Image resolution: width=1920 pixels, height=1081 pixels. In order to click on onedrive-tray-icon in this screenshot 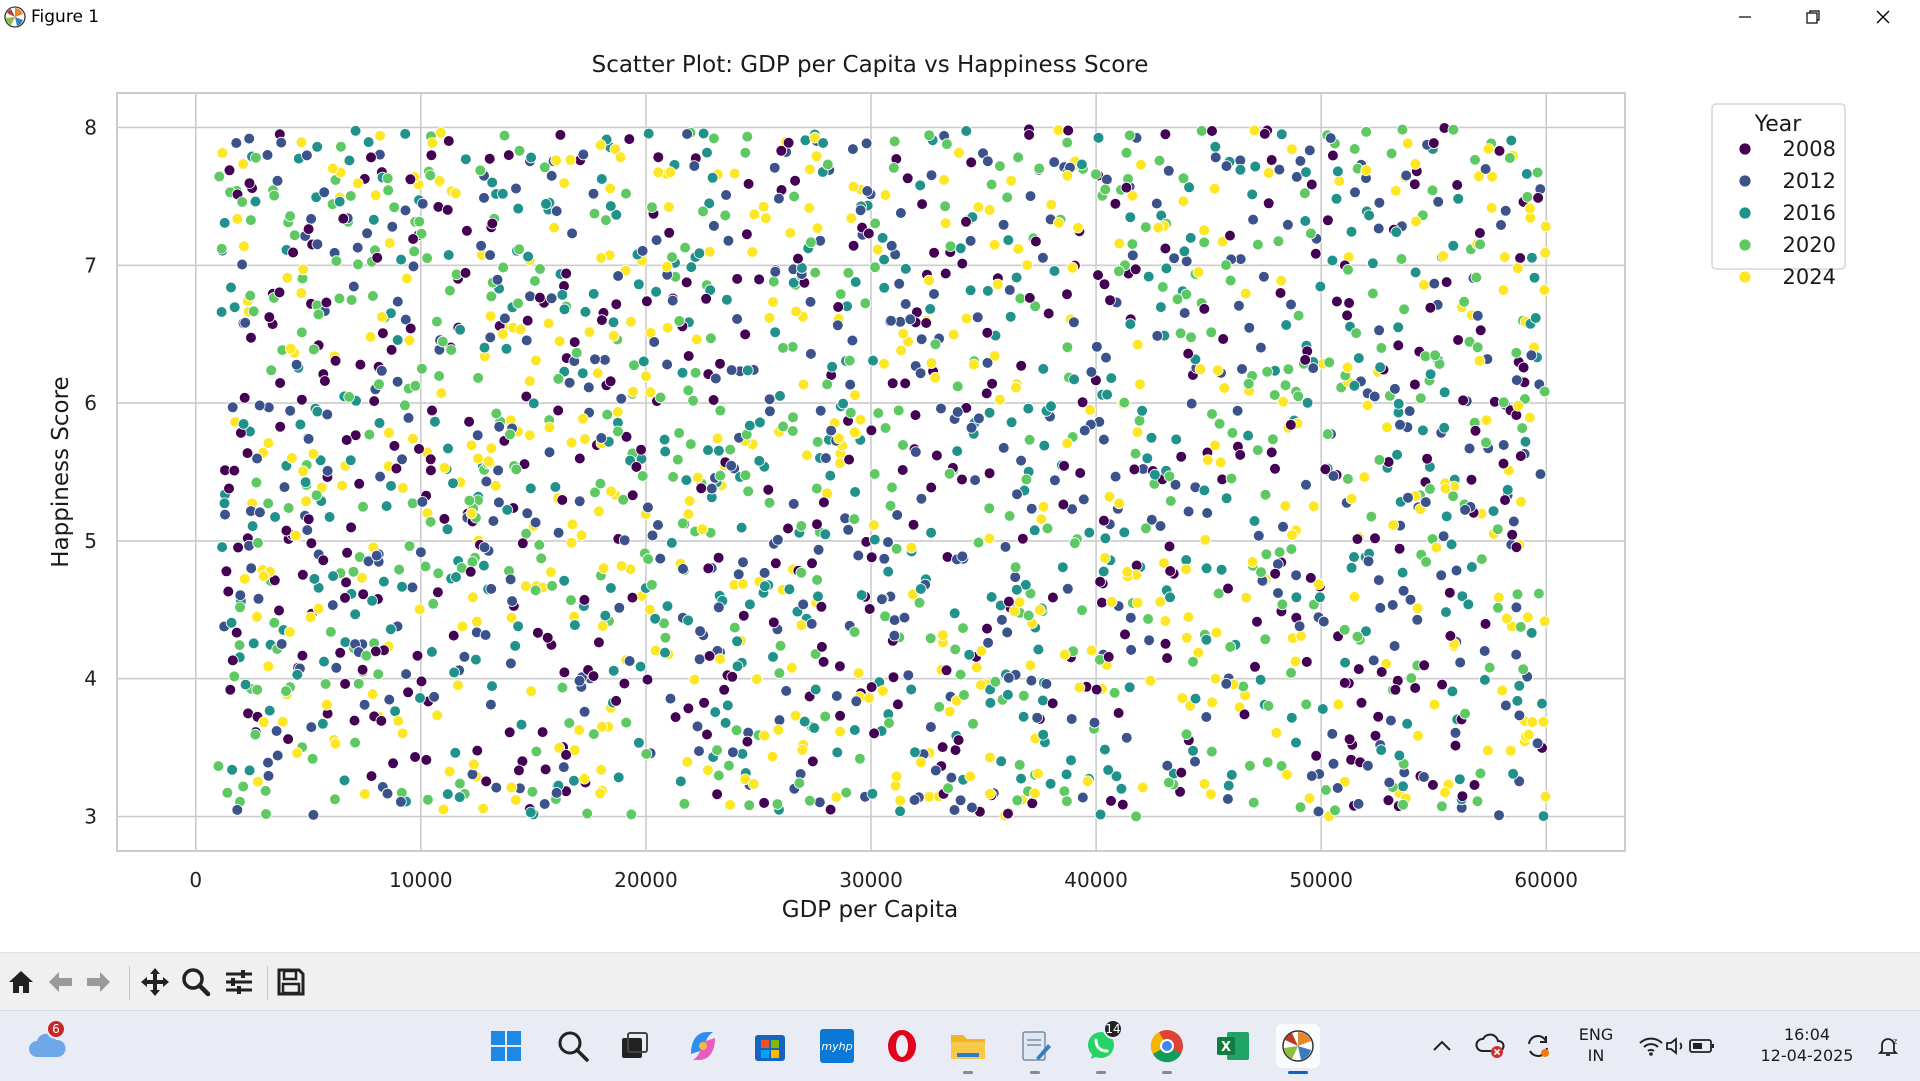, I will do `click(1490, 1046)`.